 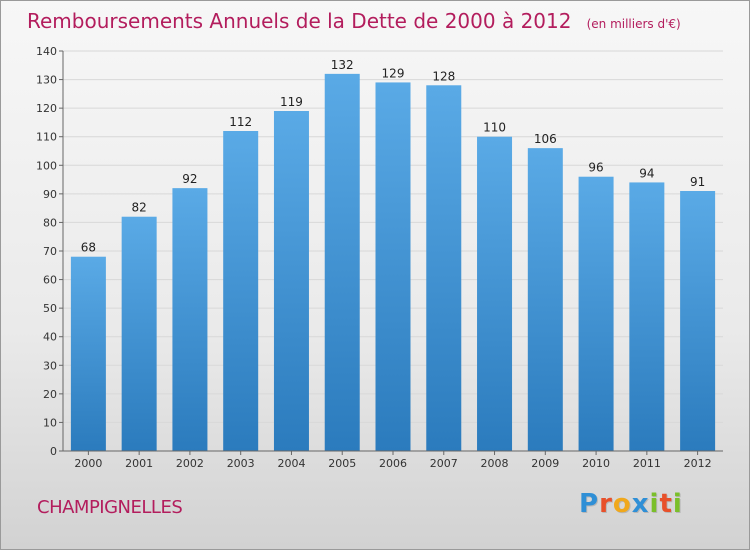 I want to click on bar-2010, so click(x=596, y=313).